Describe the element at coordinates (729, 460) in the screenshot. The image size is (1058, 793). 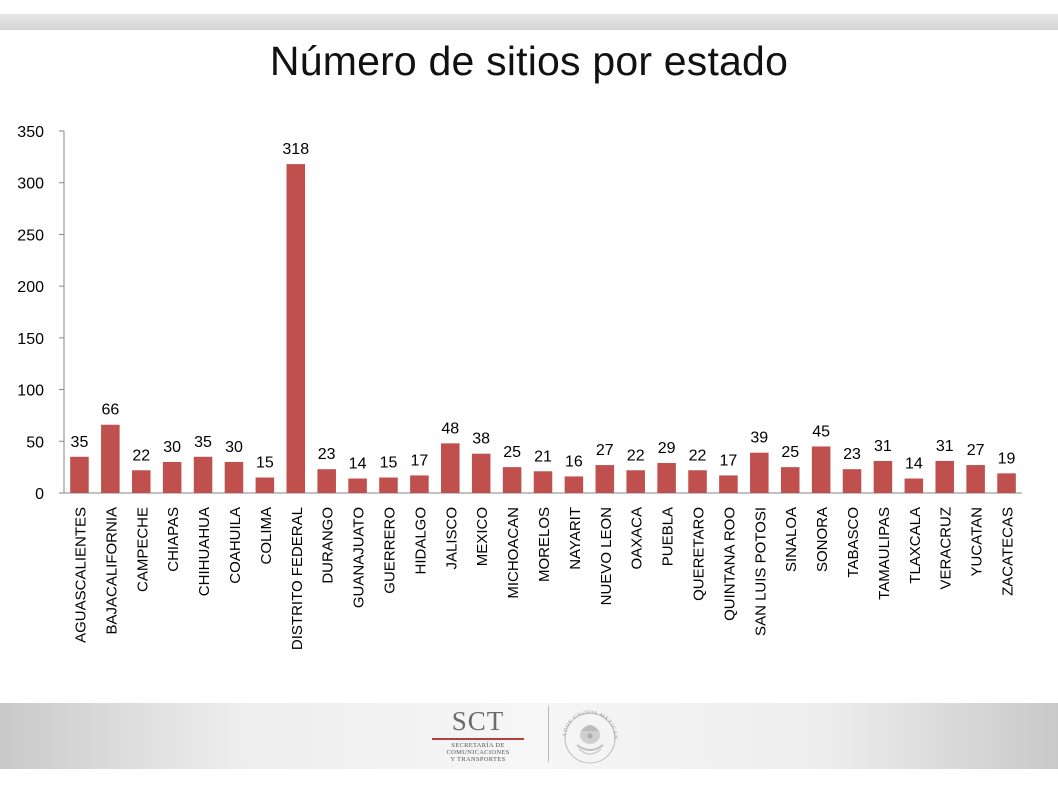
I see `bar-value-label: 17` at that location.